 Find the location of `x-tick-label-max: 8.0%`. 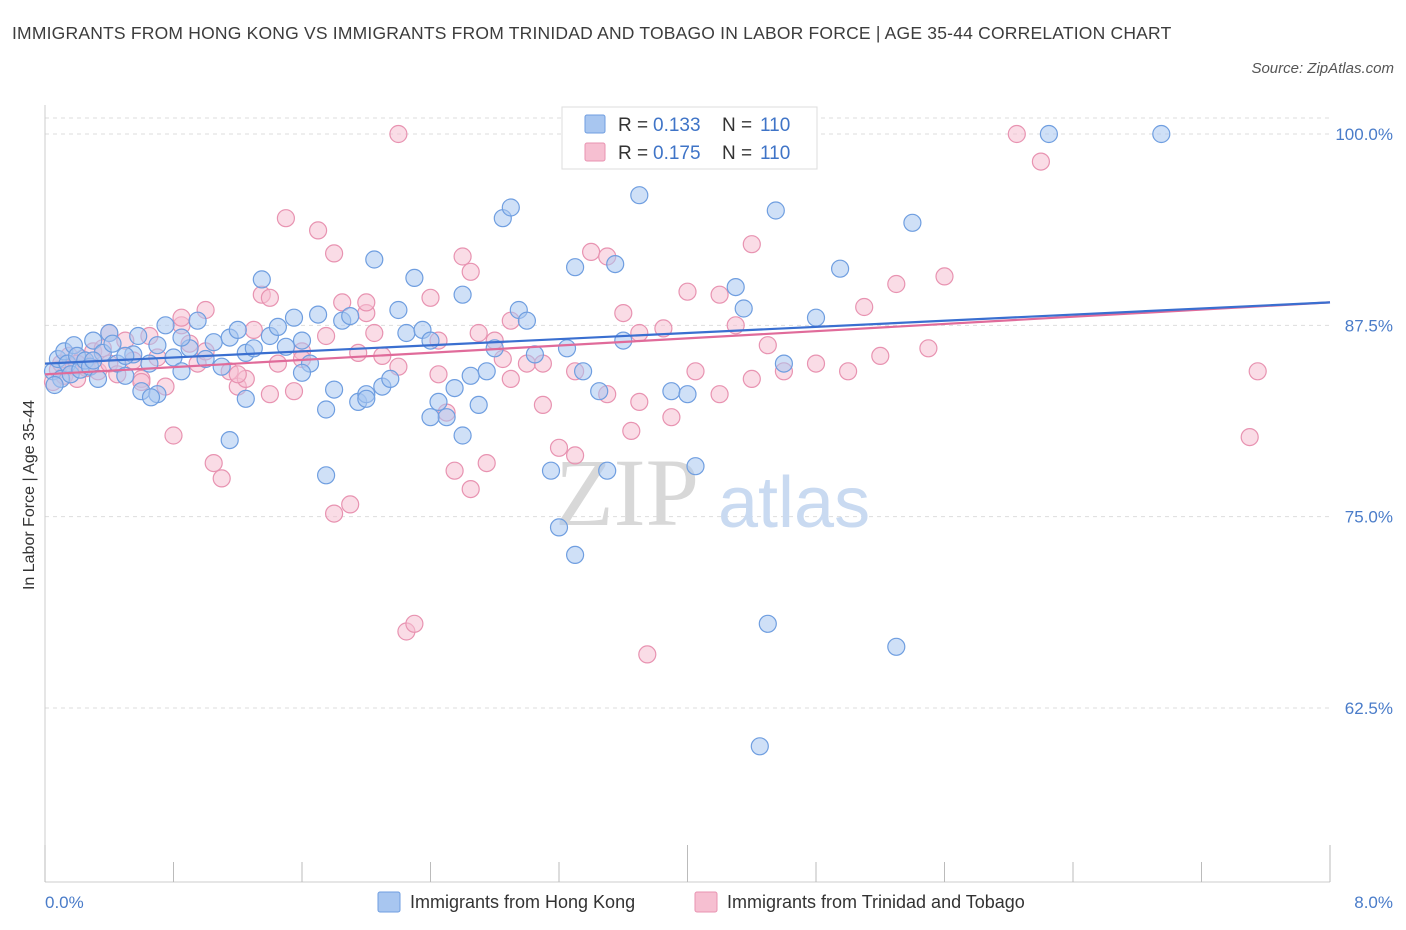

x-tick-label-max: 8.0% is located at coordinates (1373, 902).